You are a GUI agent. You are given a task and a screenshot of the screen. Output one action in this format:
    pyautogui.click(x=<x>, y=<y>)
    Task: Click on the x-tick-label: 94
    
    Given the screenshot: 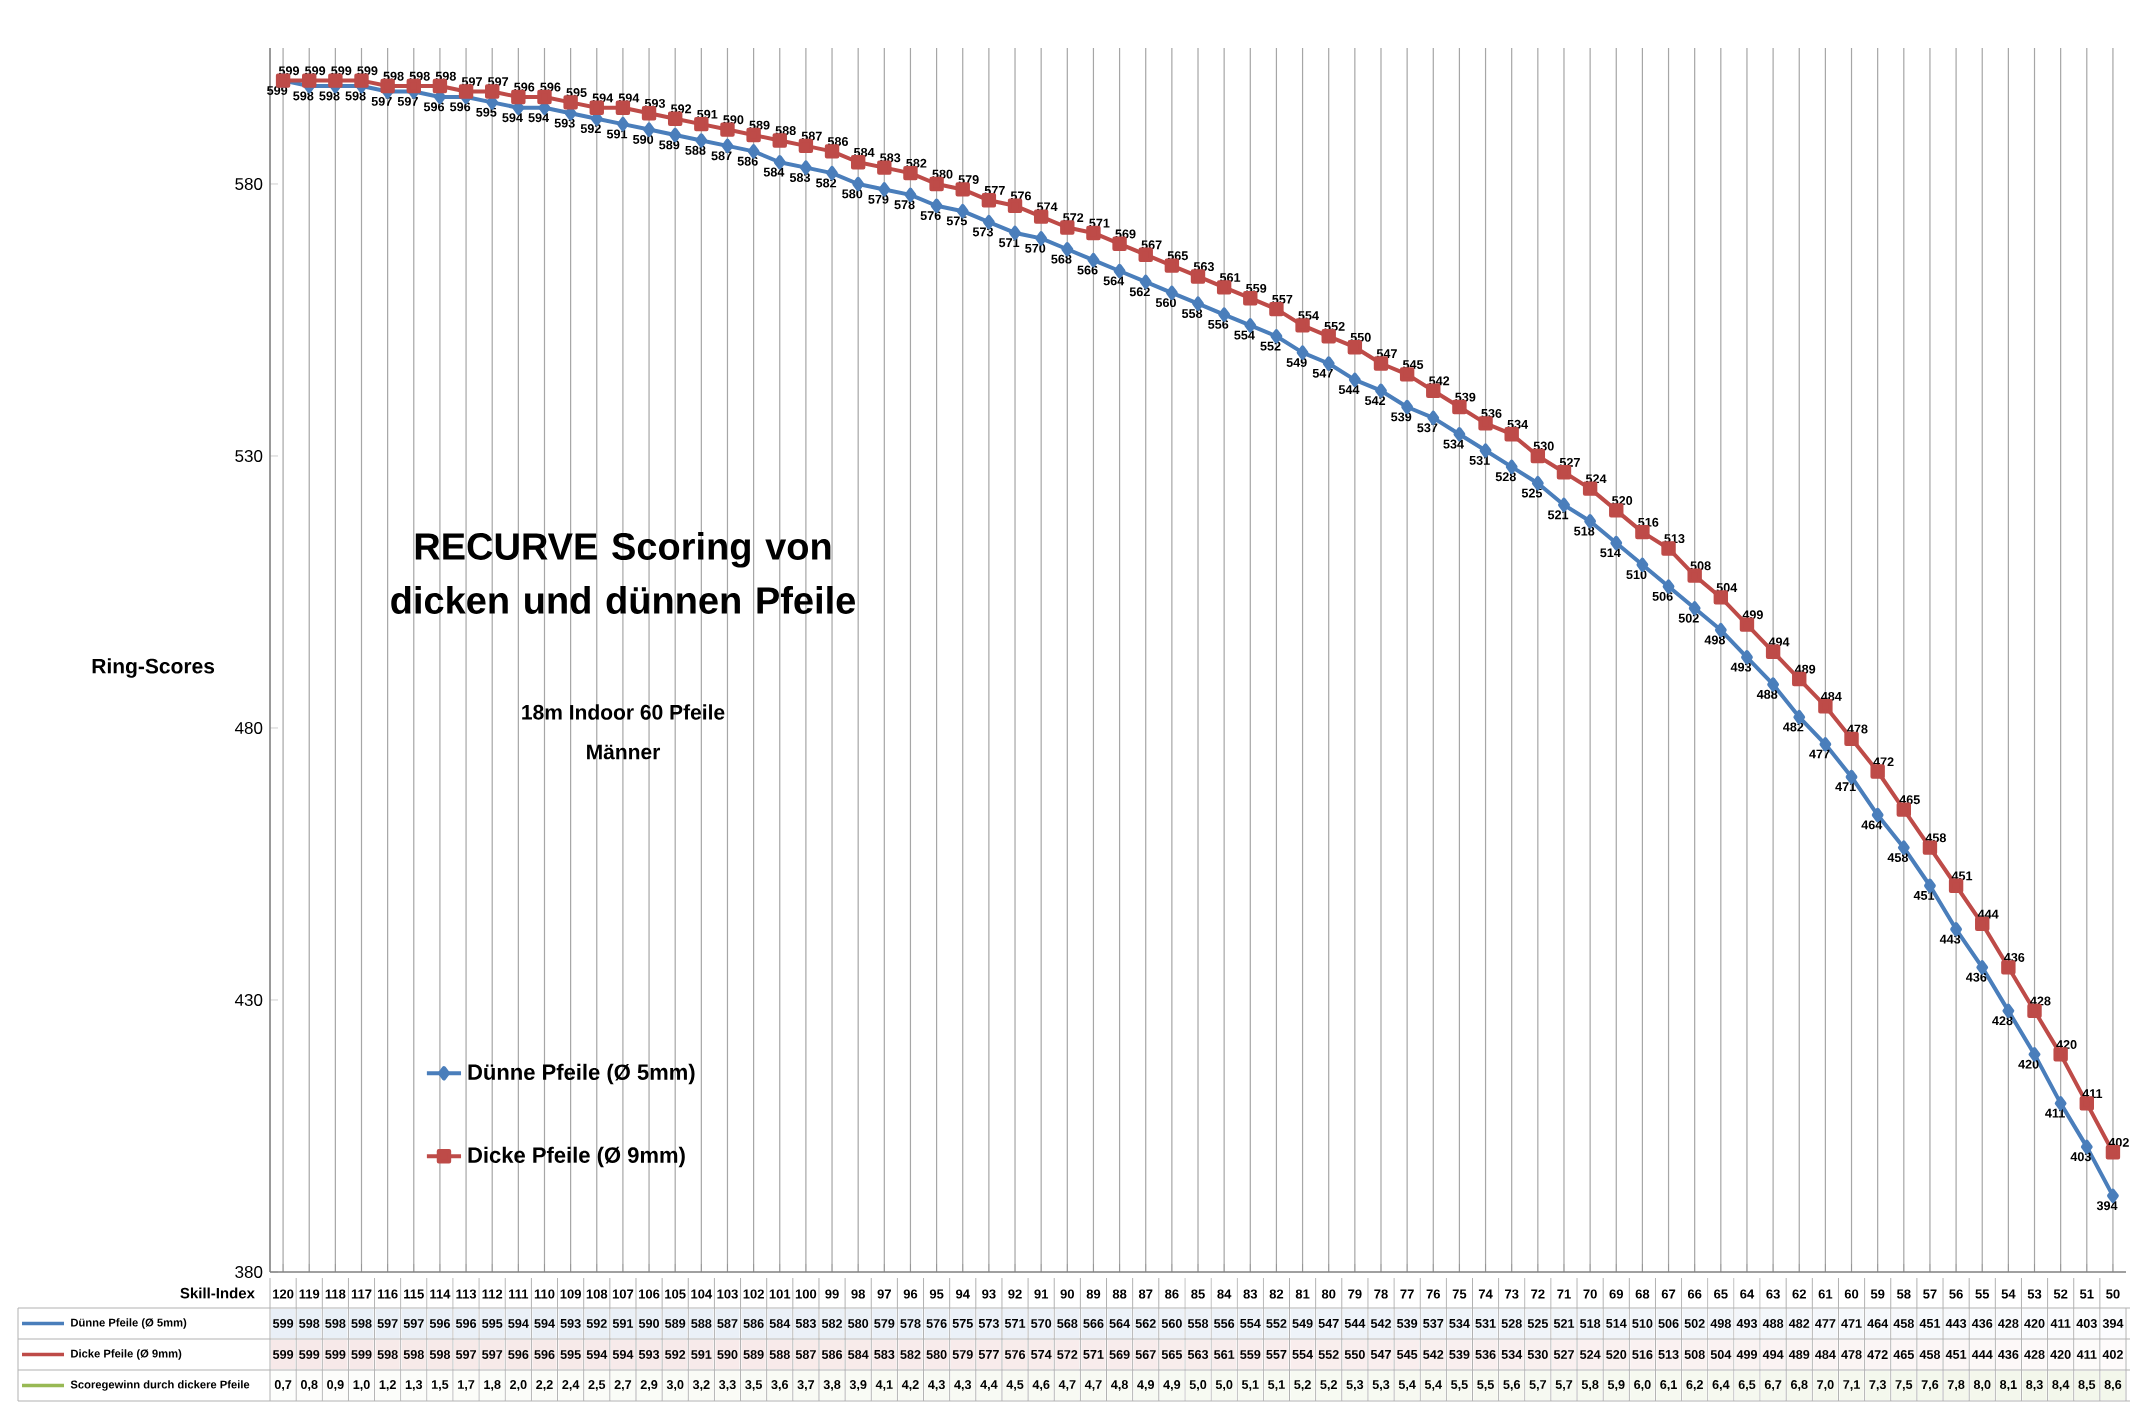 What is the action you would take?
    pyautogui.click(x=962, y=1294)
    